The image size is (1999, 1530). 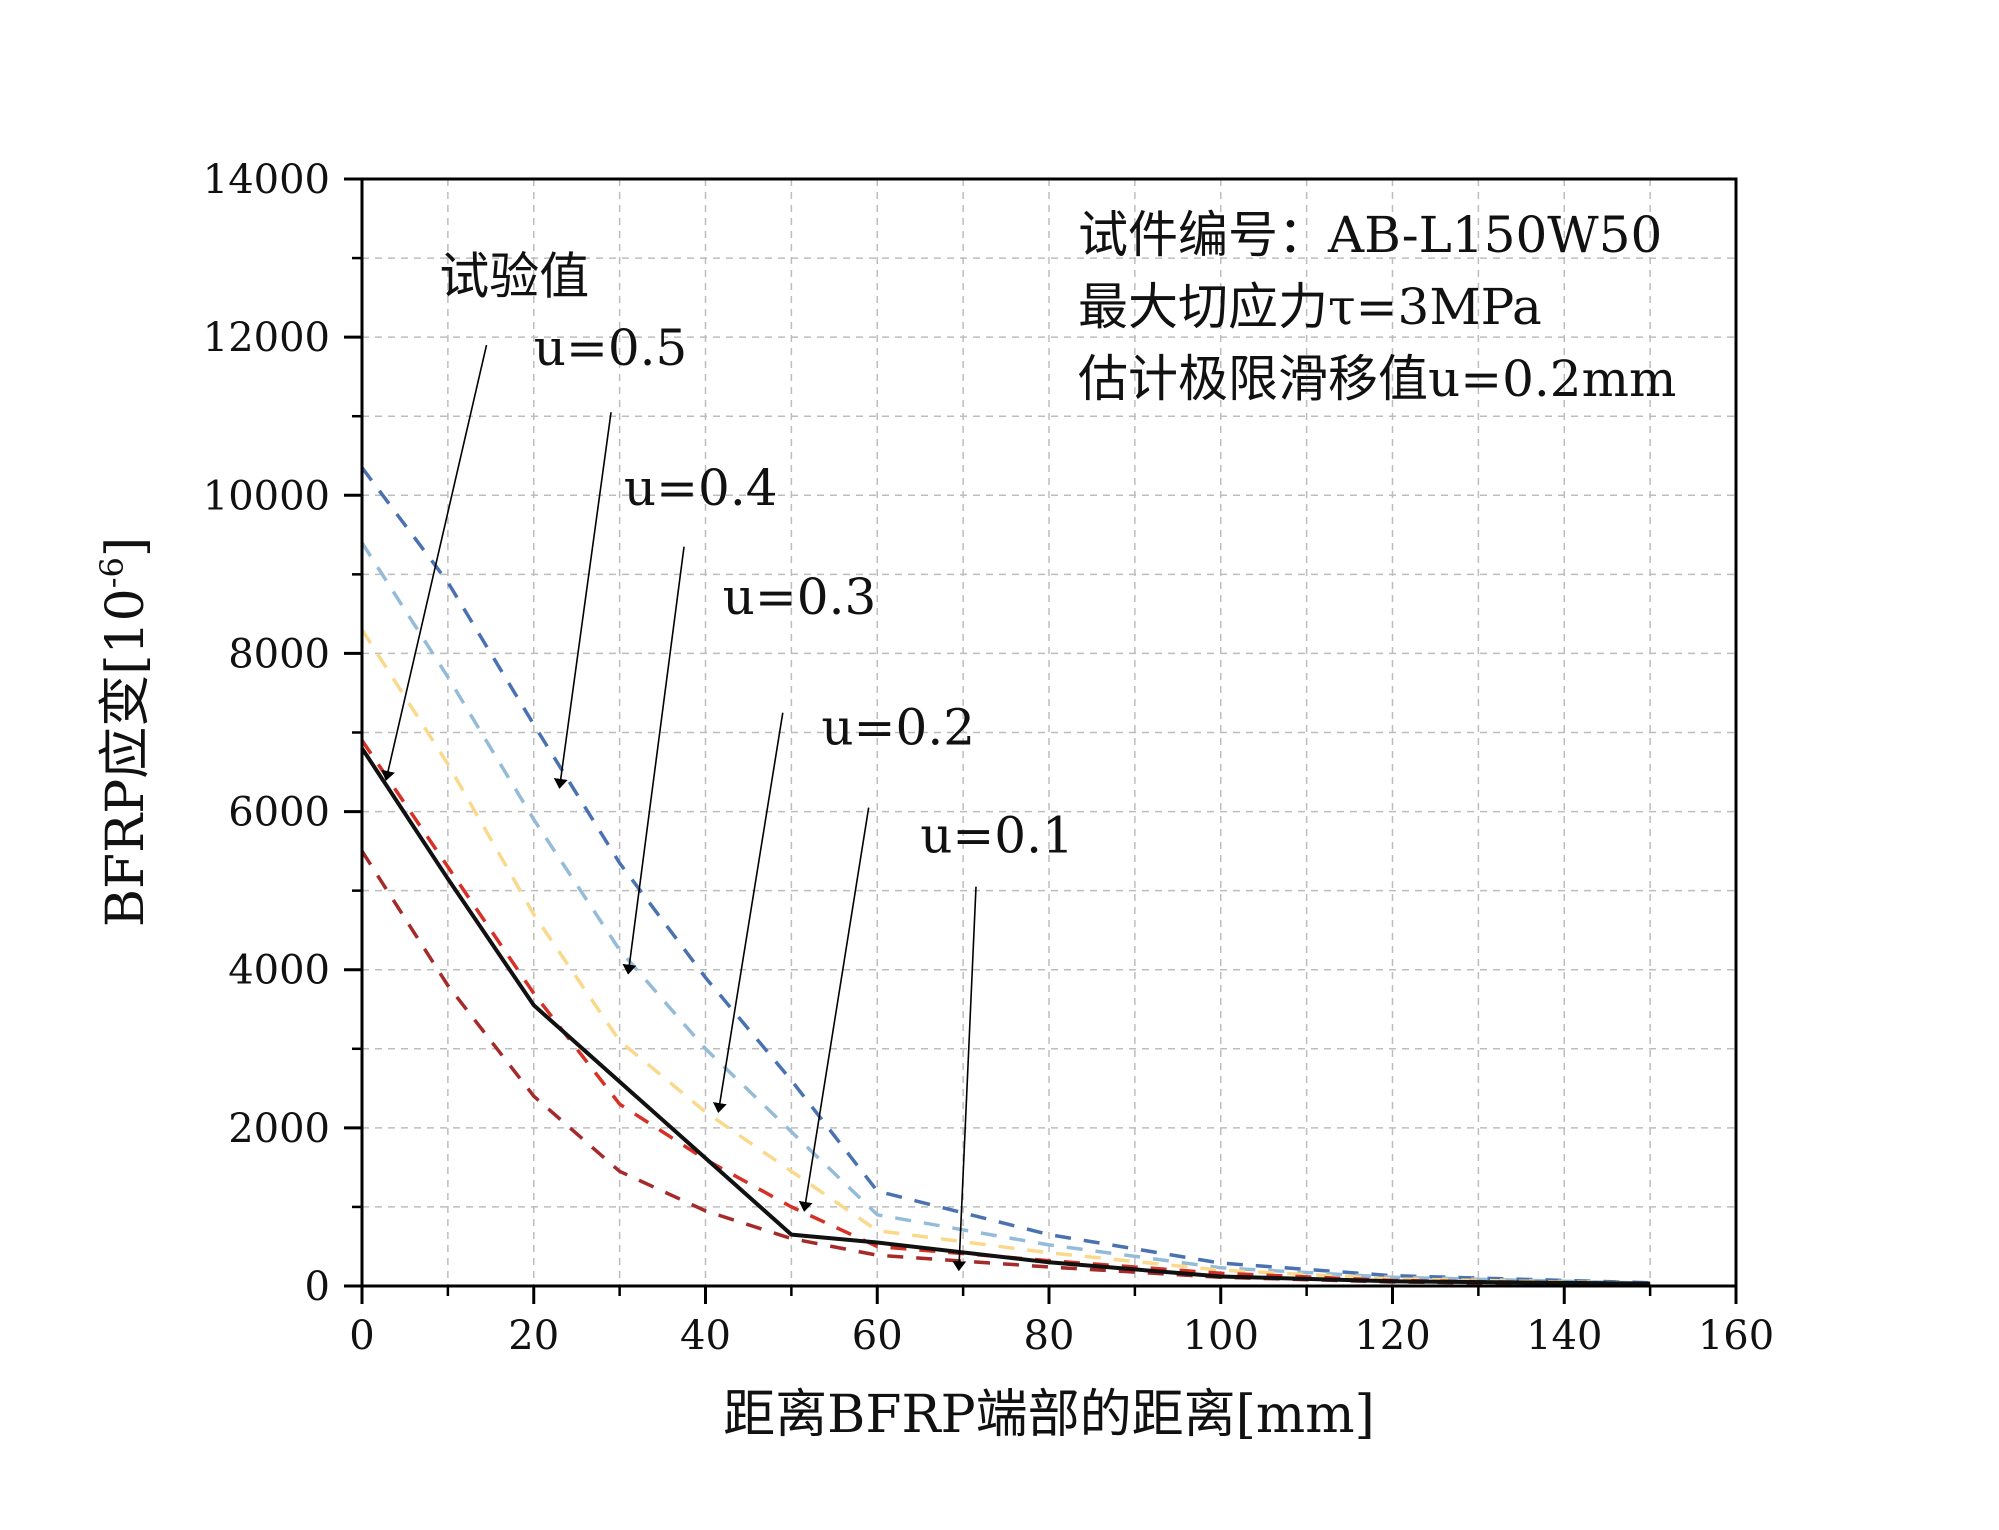 I want to click on y-tick-label: 0, so click(x=317, y=1287).